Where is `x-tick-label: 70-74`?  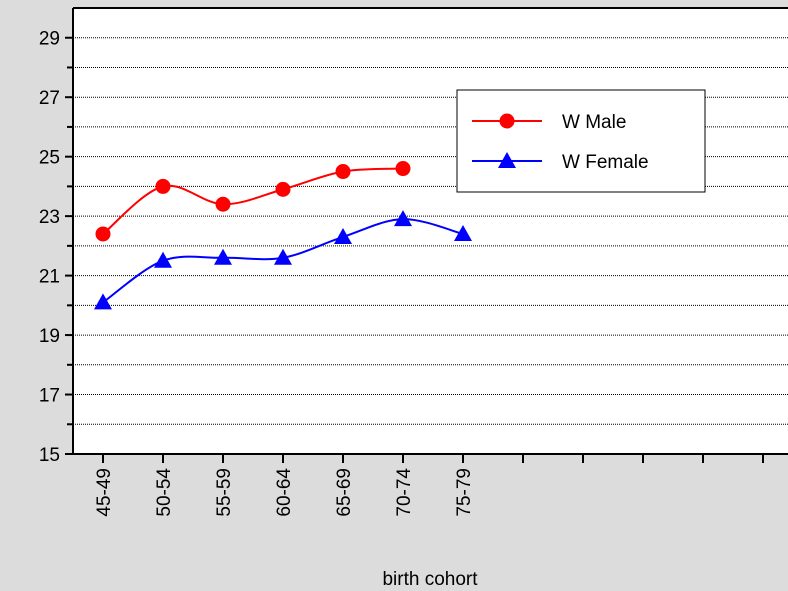
x-tick-label: 70-74 is located at coordinates (404, 492).